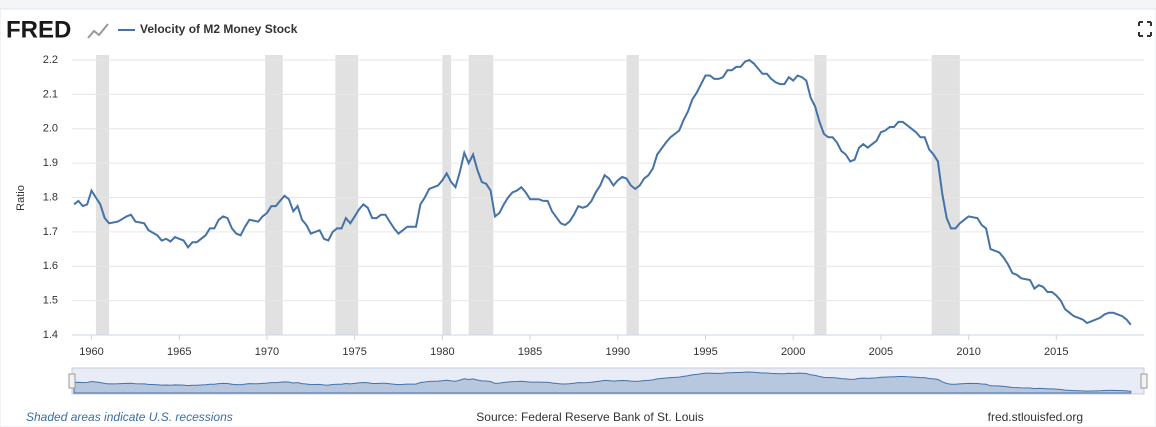 The image size is (1156, 427). What do you see at coordinates (129, 417) in the screenshot?
I see `footnote: Shaded areas indicate U.S. recessions` at bounding box center [129, 417].